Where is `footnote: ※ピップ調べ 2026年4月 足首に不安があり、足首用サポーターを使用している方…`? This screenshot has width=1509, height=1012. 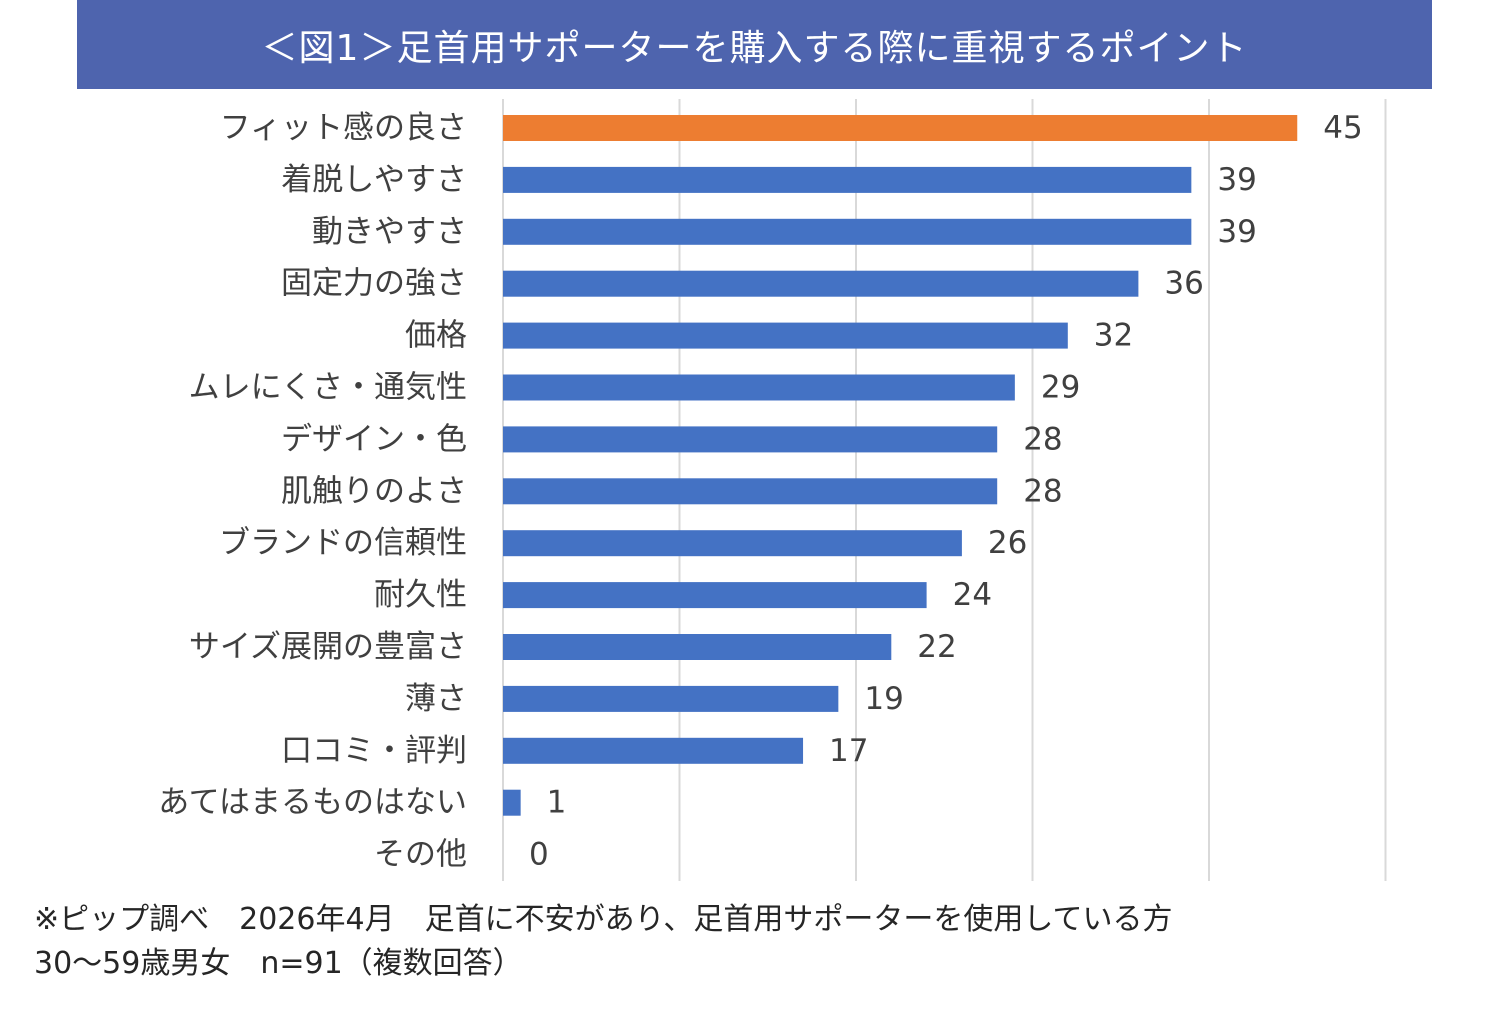
footnote: ※ピップ調べ 2026年4月 足首に不安があり、足首用サポーターを使用している方… is located at coordinates (764, 942).